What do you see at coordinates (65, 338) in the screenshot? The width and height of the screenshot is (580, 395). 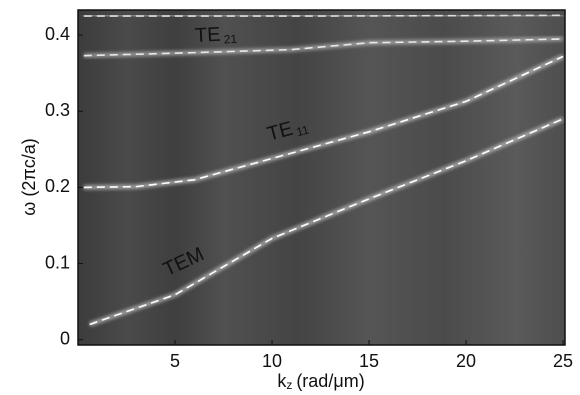 I see `y-tick-label: 0` at bounding box center [65, 338].